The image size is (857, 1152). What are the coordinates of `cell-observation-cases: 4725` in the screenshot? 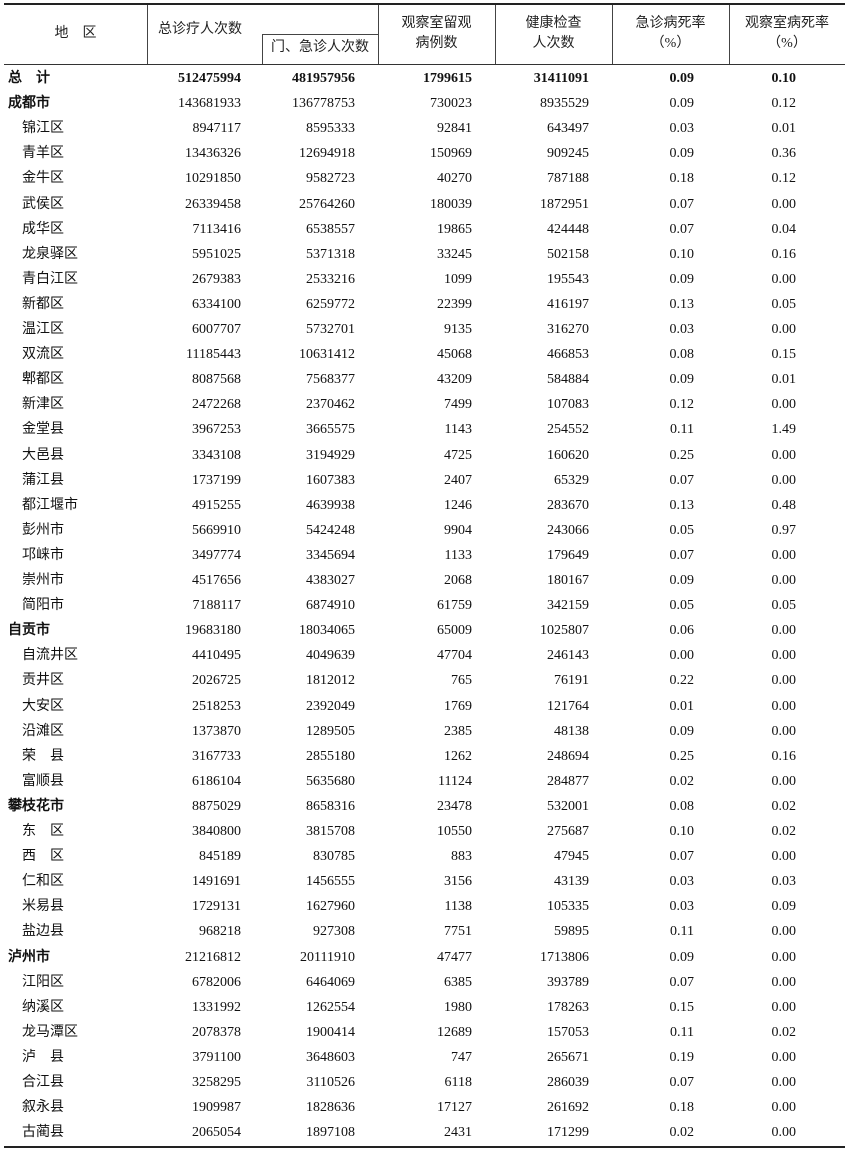 It's located at (458, 455).